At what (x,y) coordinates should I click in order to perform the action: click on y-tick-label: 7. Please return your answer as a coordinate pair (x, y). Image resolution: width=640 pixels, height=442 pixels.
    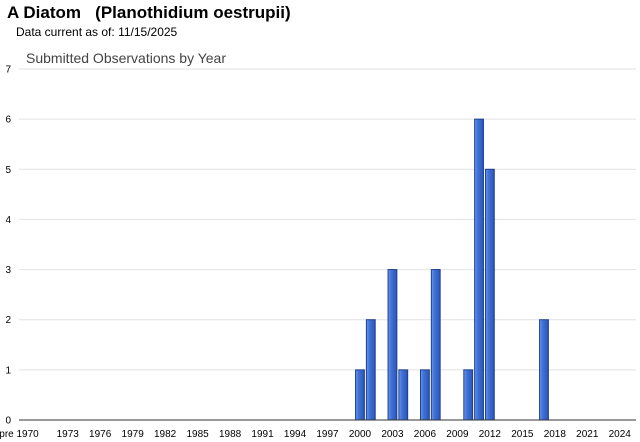
    Looking at the image, I should click on (8, 70).